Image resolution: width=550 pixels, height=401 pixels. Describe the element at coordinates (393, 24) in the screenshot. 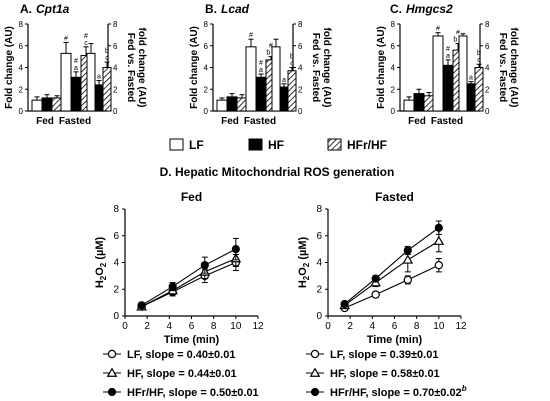

I see `y-tick-label-left: 8` at that location.